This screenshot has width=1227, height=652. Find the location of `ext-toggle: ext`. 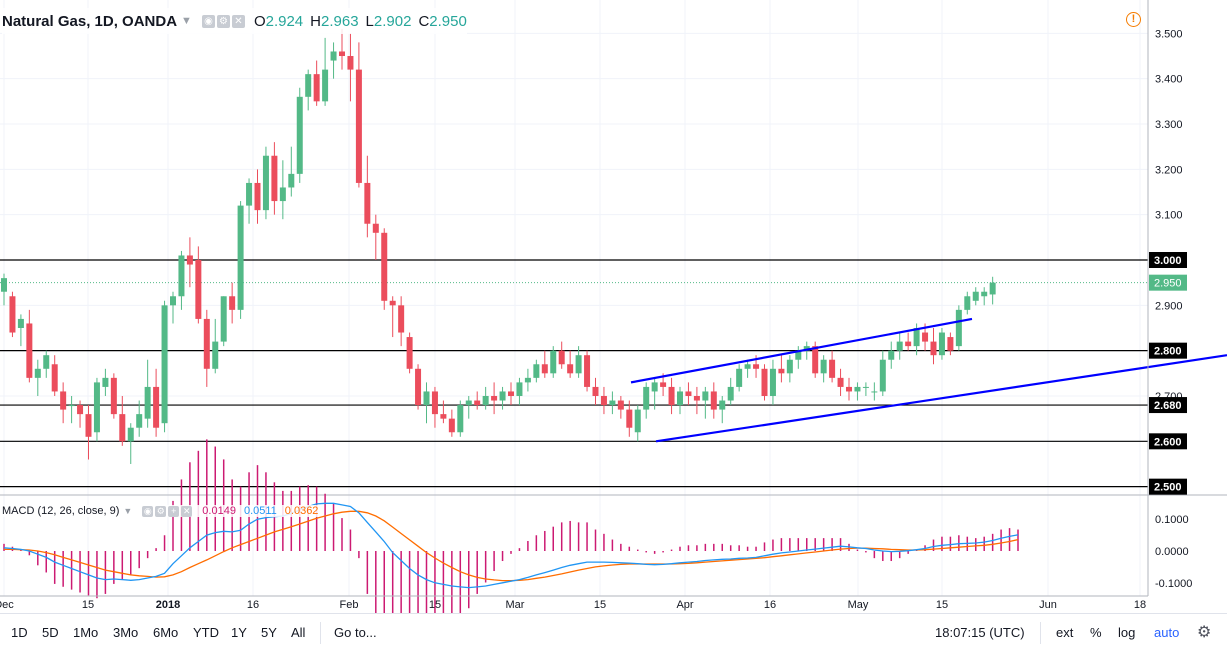

ext-toggle: ext is located at coordinates (1065, 632).